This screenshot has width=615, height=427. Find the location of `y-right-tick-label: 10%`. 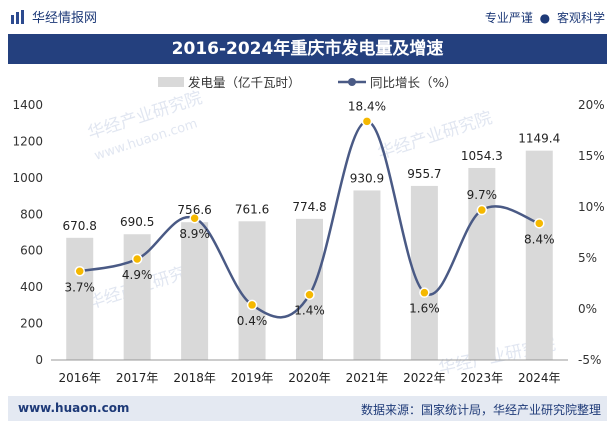

y-right-tick-label: 10% is located at coordinates (591, 207).